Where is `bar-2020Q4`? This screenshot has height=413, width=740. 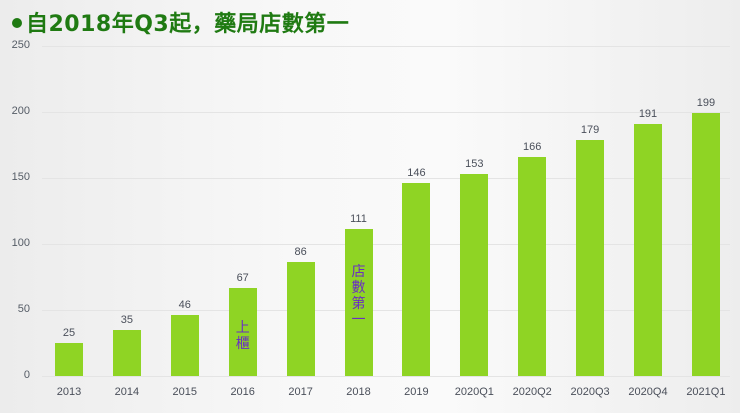 bar-2020Q4 is located at coordinates (648, 249).